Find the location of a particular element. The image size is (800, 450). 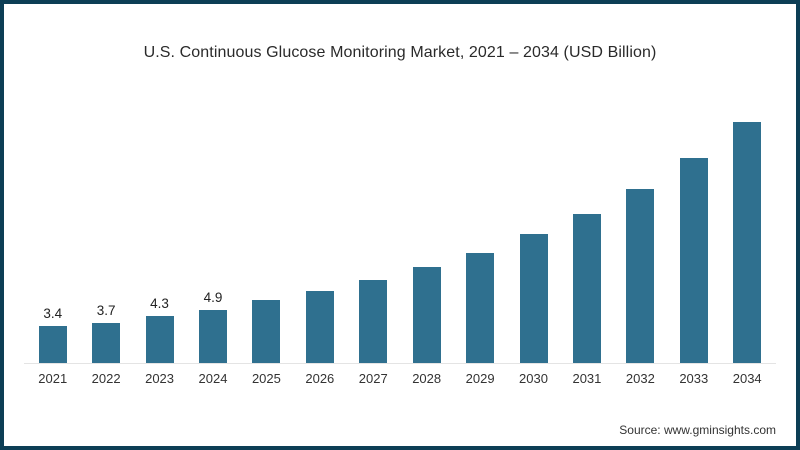

x-axis-line is located at coordinates (400, 363).